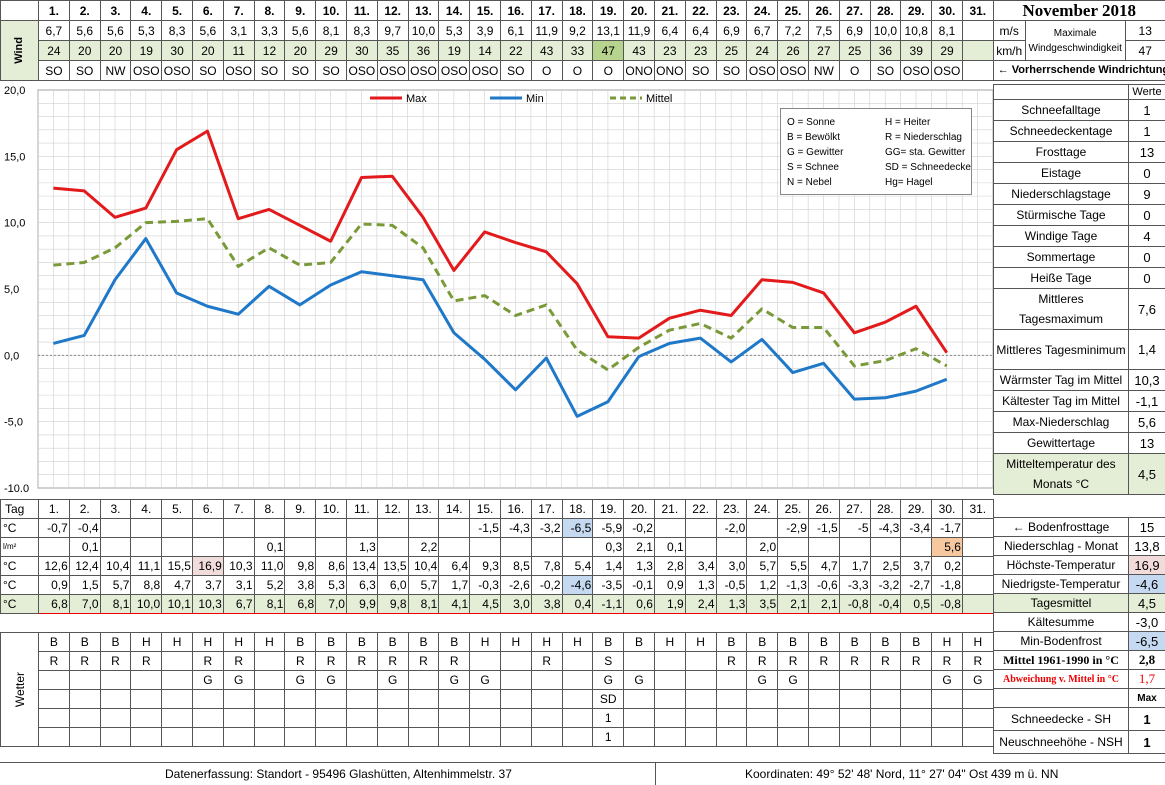  I want to click on max-temp-cell: 12,6, so click(54, 566).